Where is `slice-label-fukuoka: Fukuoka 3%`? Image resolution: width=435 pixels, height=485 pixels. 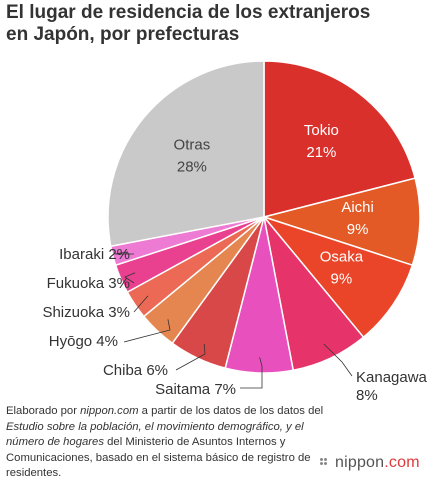
slice-label-fukuoka: Fukuoka 3% is located at coordinates (88, 283).